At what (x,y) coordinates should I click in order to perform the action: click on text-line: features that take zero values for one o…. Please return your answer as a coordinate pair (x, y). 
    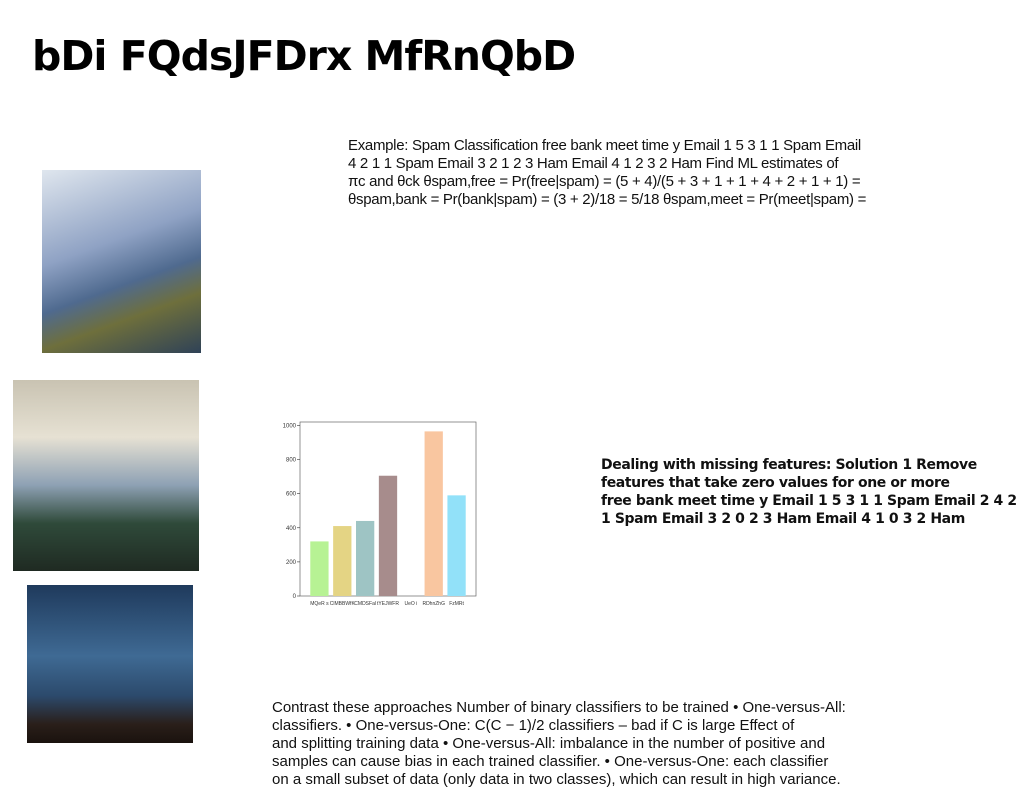
    Looking at the image, I should click on (775, 483).